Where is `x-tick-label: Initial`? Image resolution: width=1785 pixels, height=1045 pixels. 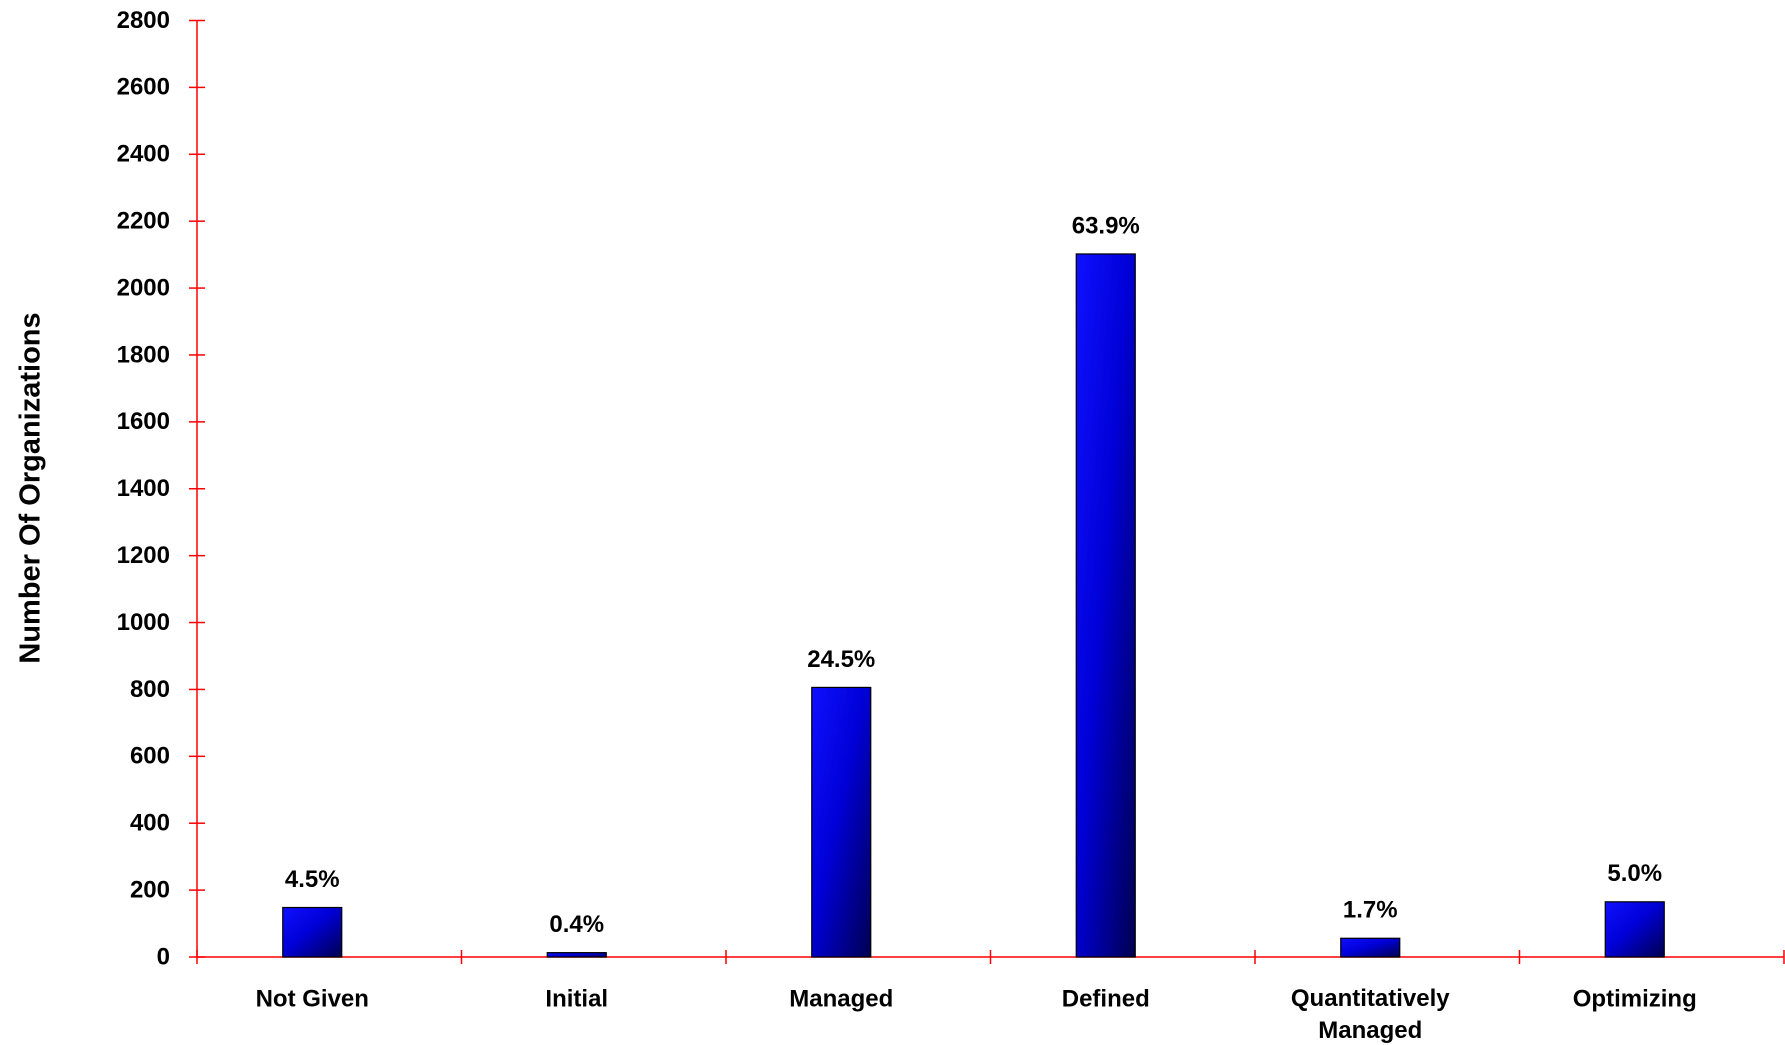 x-tick-label: Initial is located at coordinates (576, 998).